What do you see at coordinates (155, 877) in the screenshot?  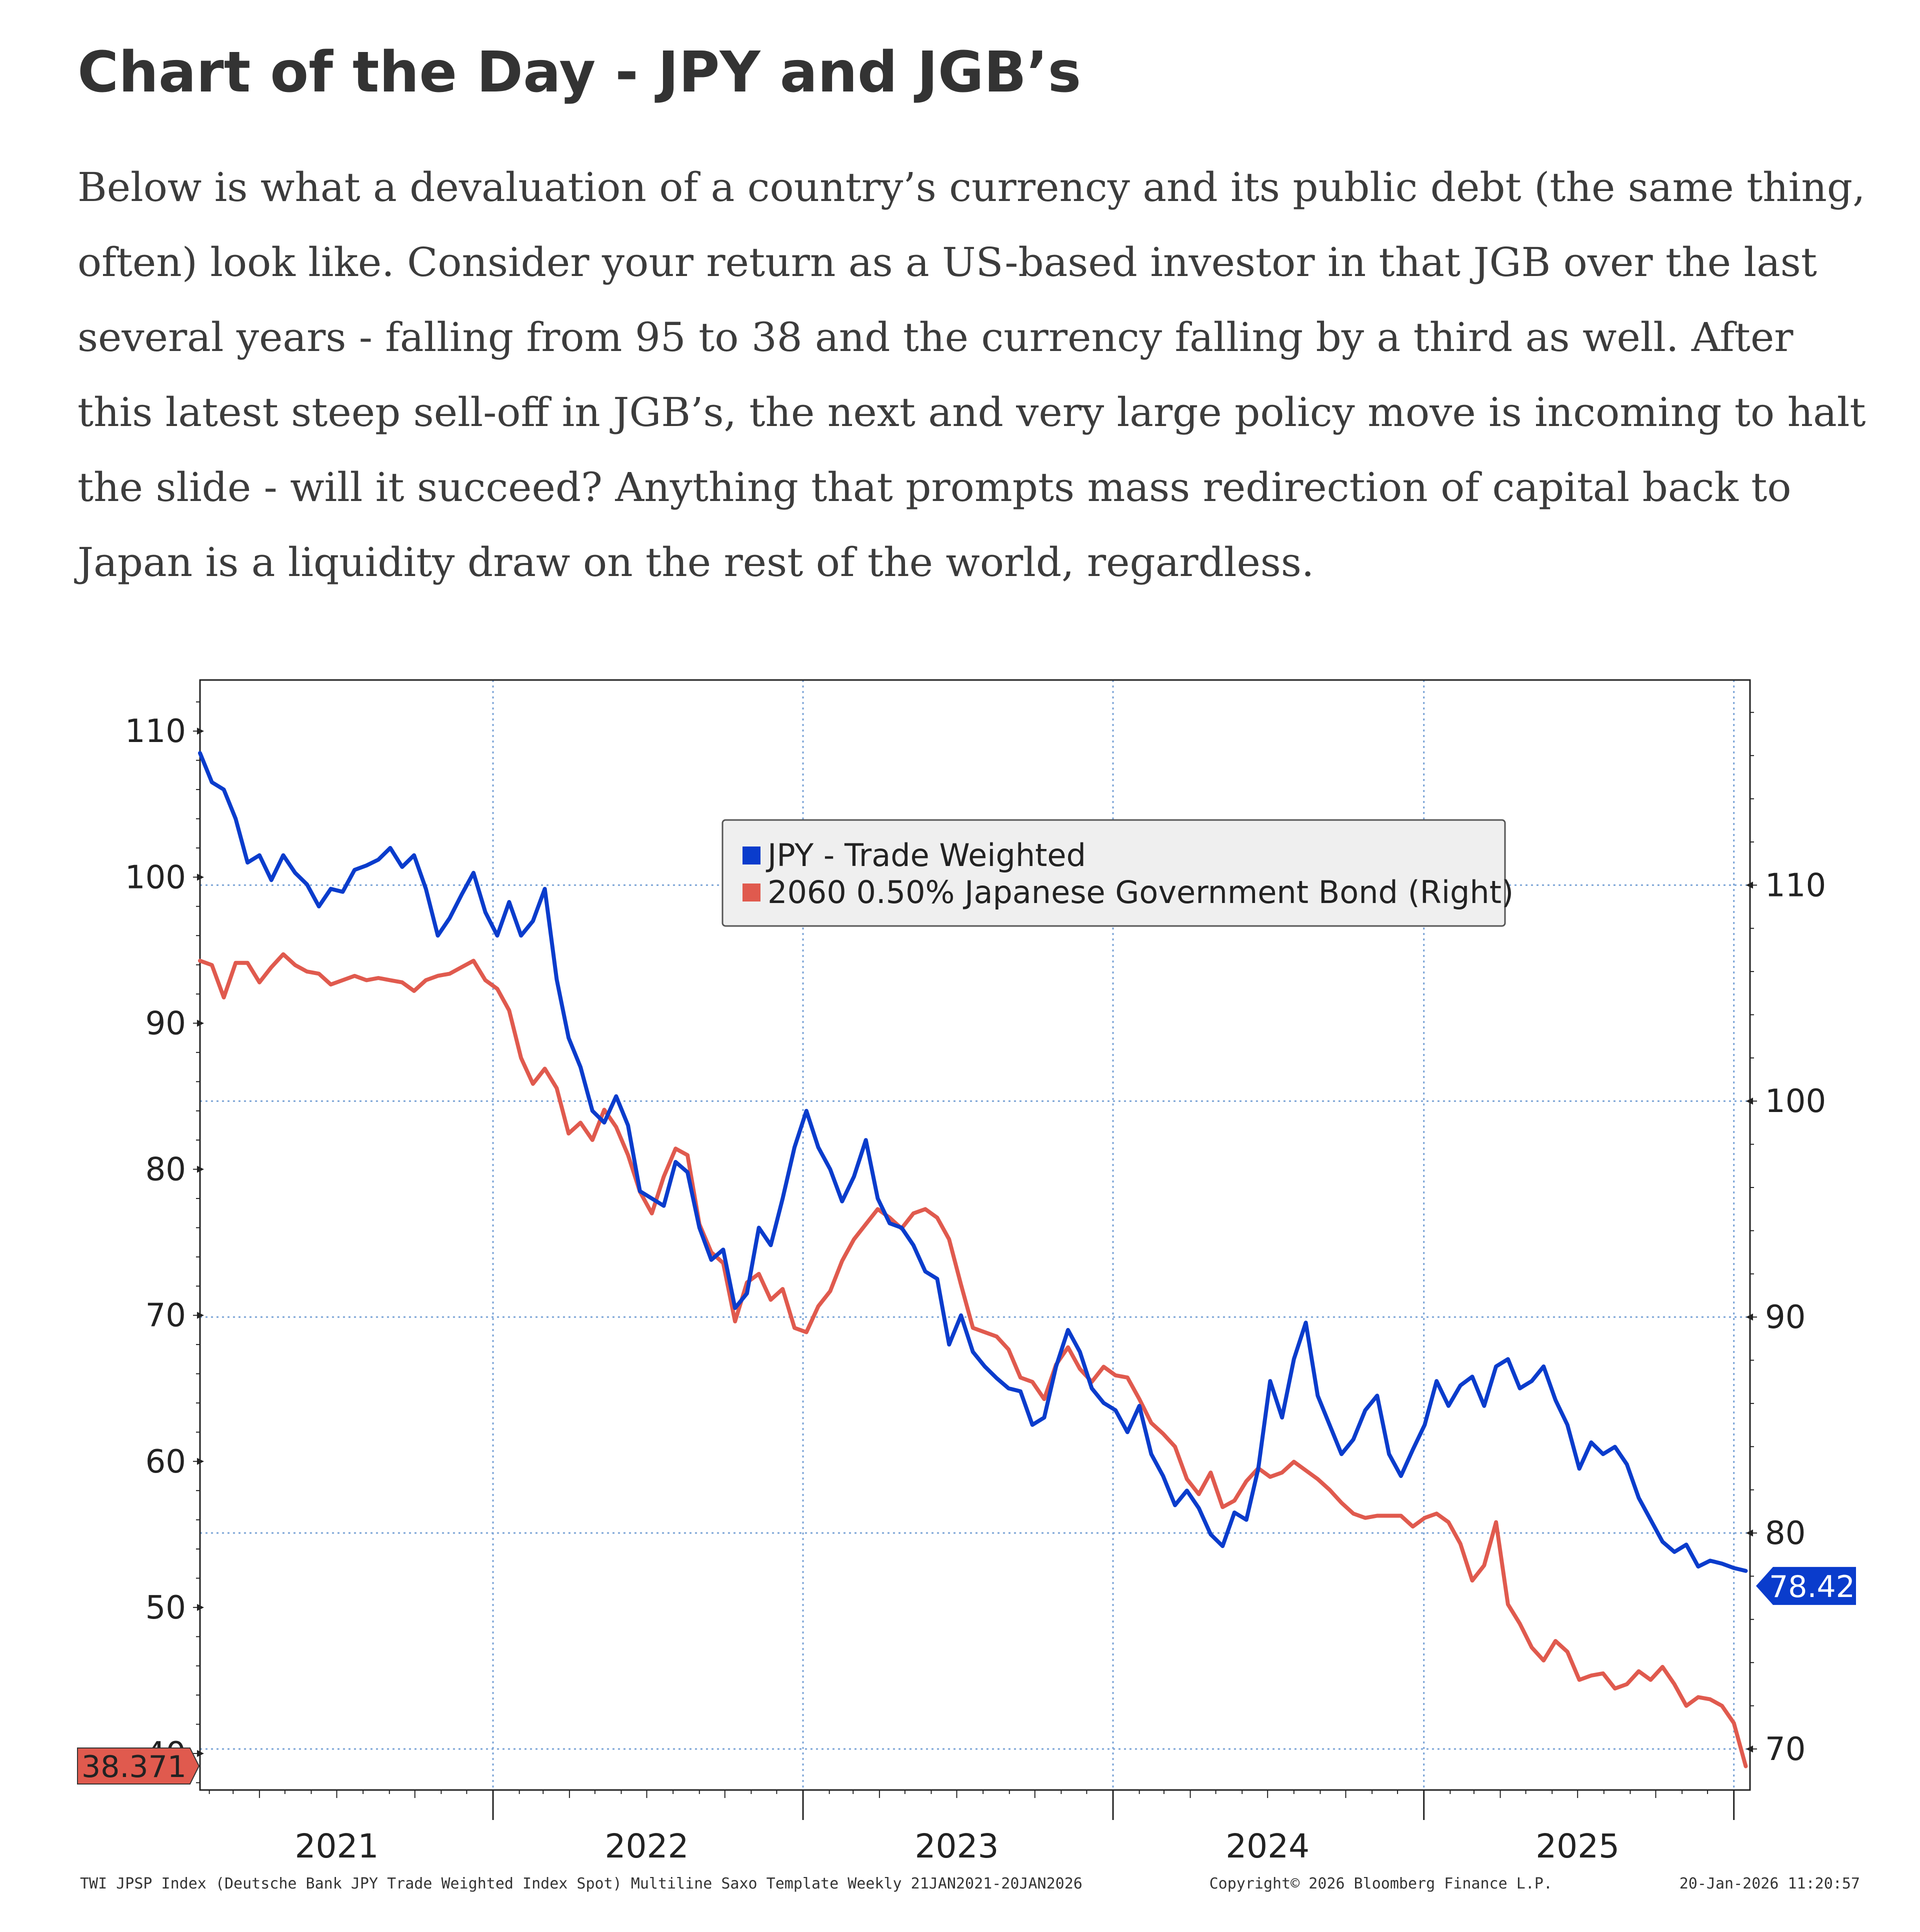 I see `y-left-tick-label: 100` at bounding box center [155, 877].